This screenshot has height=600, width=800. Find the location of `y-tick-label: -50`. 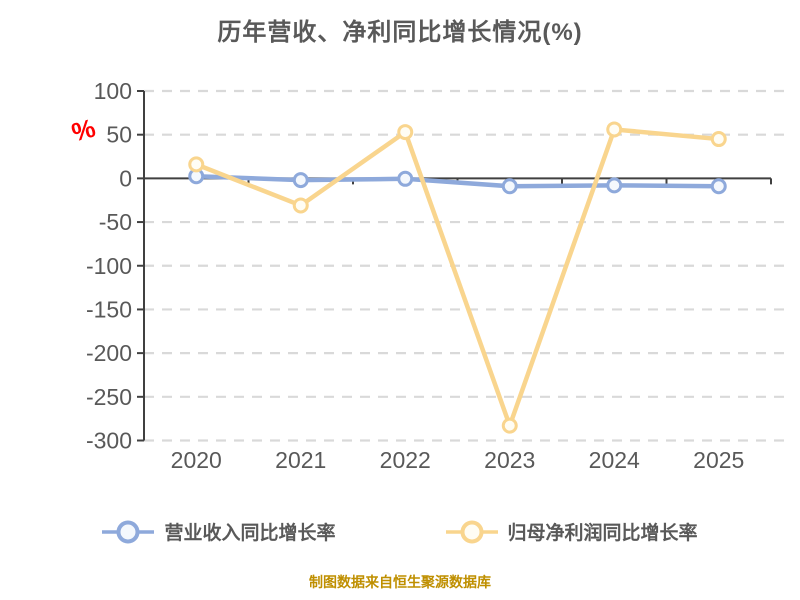

y-tick-label: -50 is located at coordinates (115, 222).